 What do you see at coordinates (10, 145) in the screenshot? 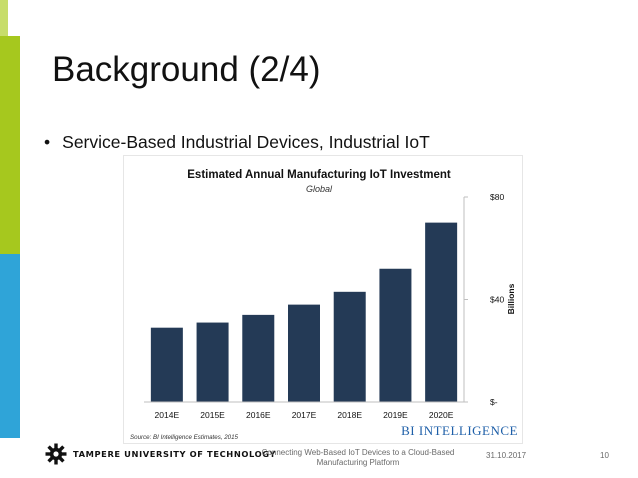
I see `accent-bar-green` at bounding box center [10, 145].